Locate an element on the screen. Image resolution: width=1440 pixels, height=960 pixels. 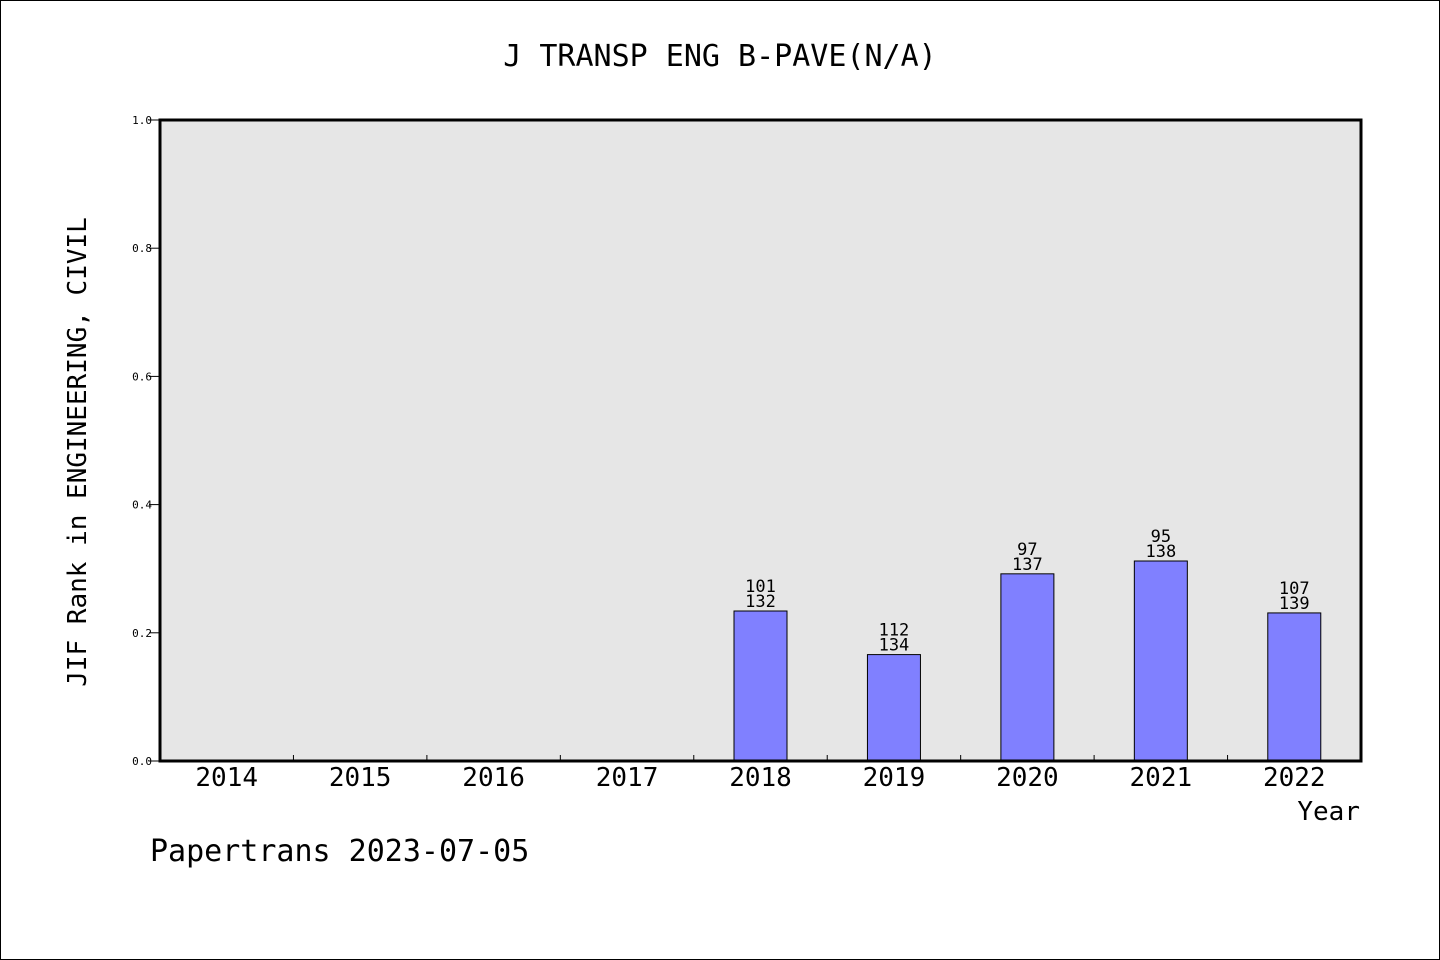
footer-text: Papertrans 2023-07-05 is located at coordinates (340, 851).